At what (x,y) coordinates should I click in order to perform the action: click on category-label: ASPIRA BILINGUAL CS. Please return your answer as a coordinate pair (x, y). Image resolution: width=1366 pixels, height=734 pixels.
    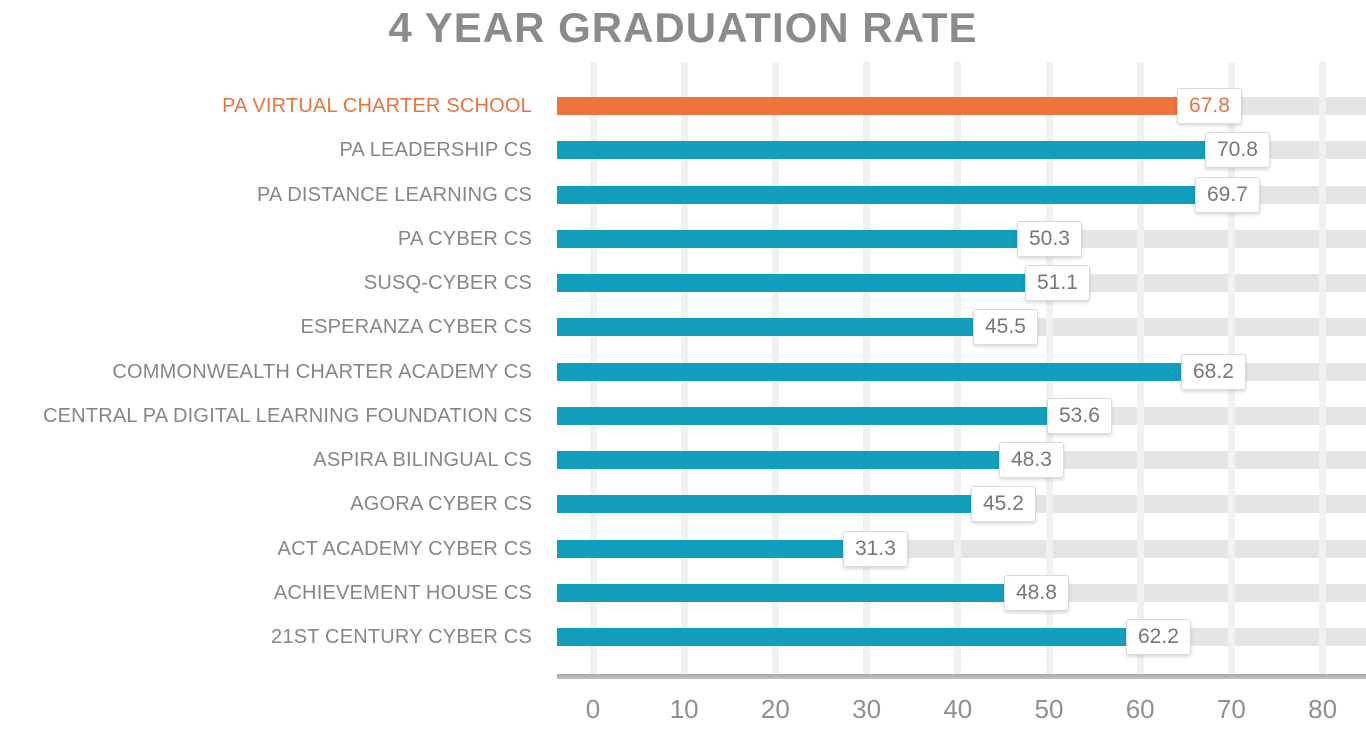
    Looking at the image, I should click on (422, 460).